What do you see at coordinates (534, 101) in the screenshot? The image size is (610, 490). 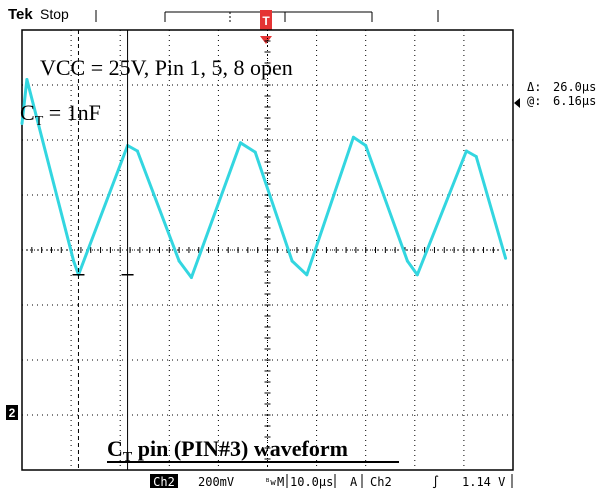 I see `at-label: @:` at bounding box center [534, 101].